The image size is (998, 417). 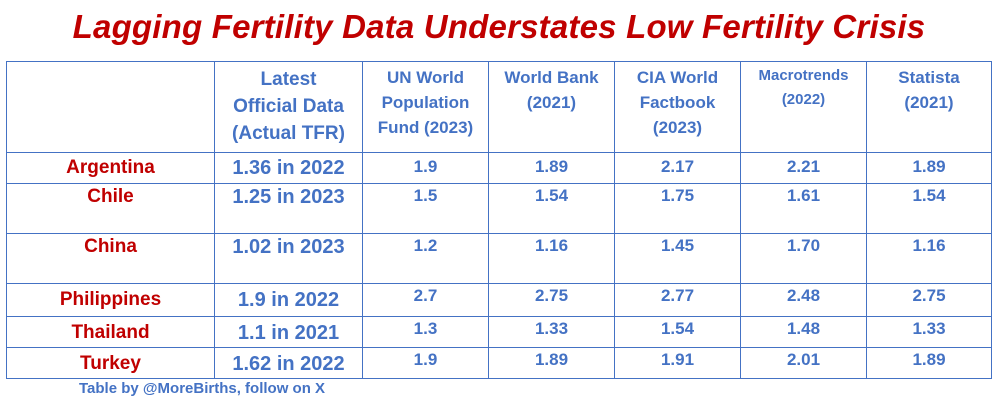 What do you see at coordinates (677, 258) in the screenshot?
I see `cia-value: 1.45` at bounding box center [677, 258].